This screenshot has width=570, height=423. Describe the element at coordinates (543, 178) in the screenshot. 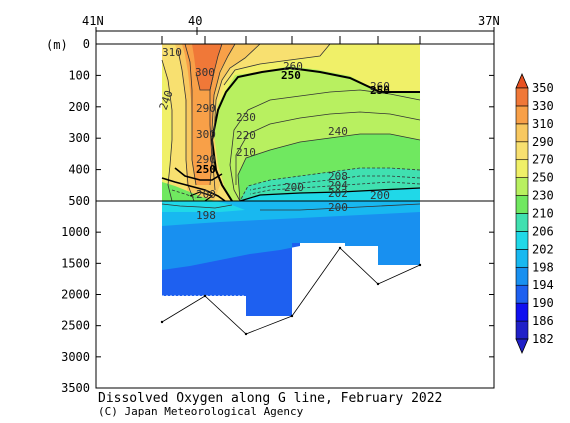

I see `colorbar-label: 250` at that location.